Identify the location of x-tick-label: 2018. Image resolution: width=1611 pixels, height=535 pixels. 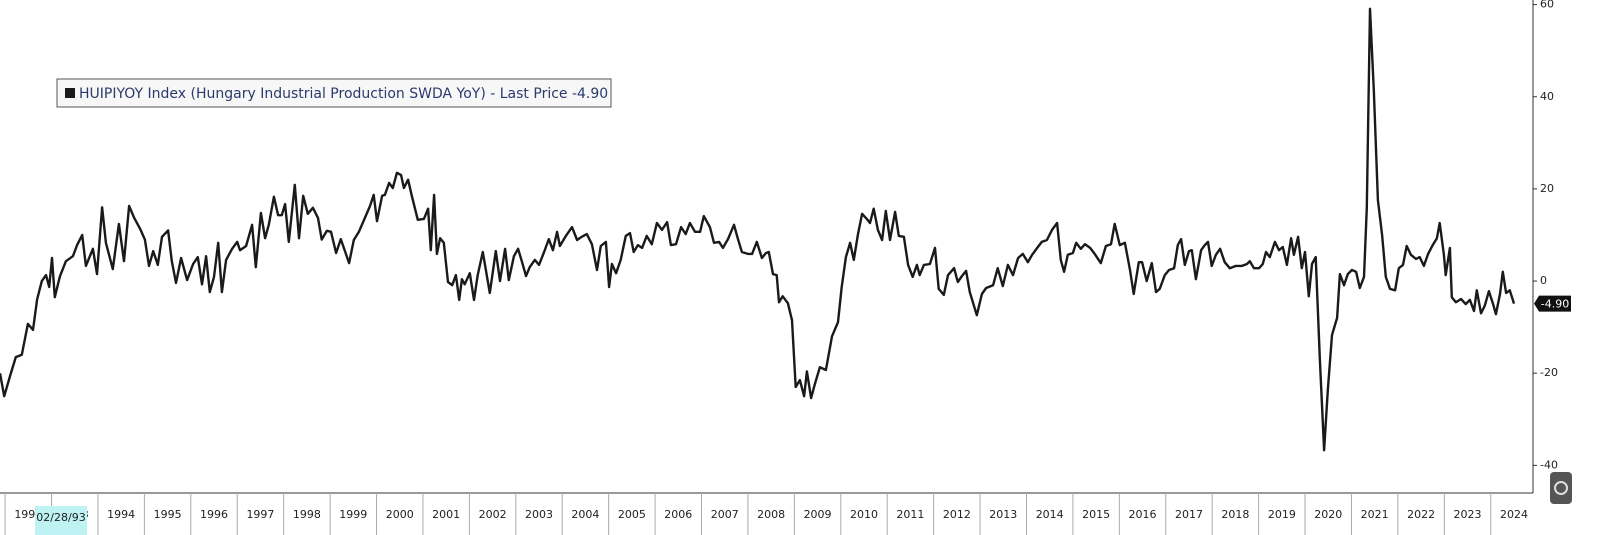
(1235, 514).